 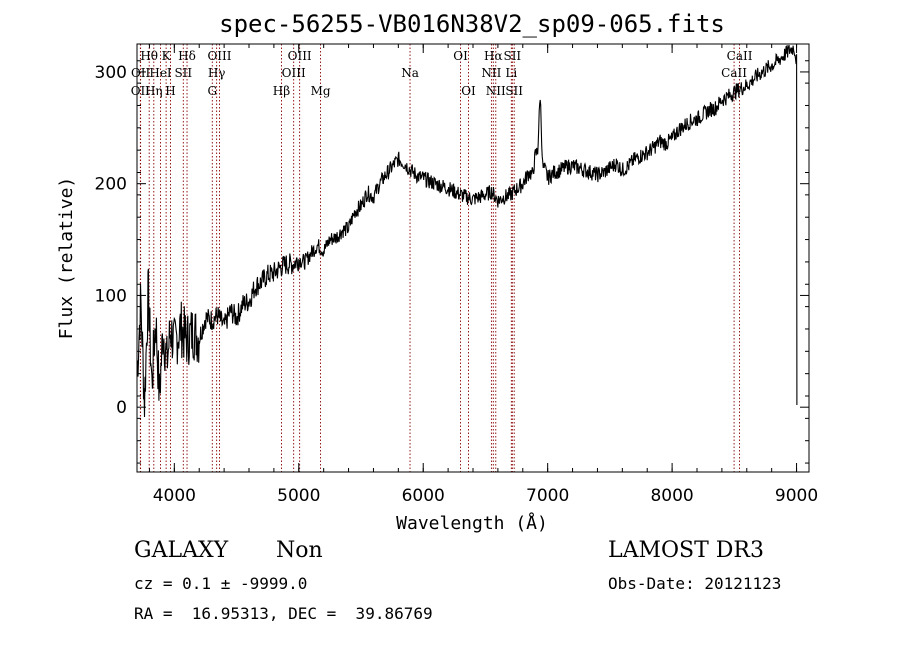 I want to click on emission-line-label-9: G, so click(x=212, y=91).